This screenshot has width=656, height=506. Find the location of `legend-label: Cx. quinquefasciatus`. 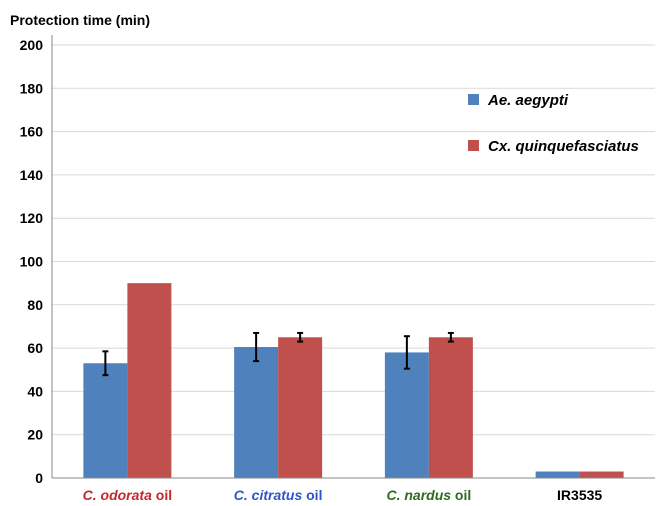

legend-label: Cx. quinquefasciatus is located at coordinates (563, 146).